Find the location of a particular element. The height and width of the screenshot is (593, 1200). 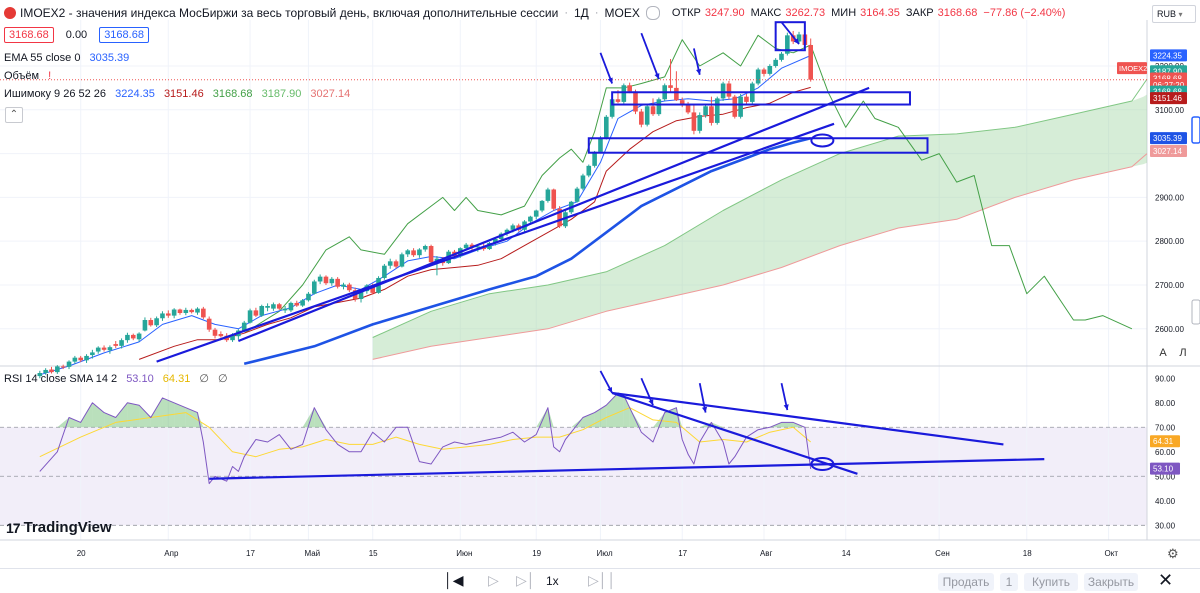

time-tick-label: 17 is located at coordinates (682, 553).